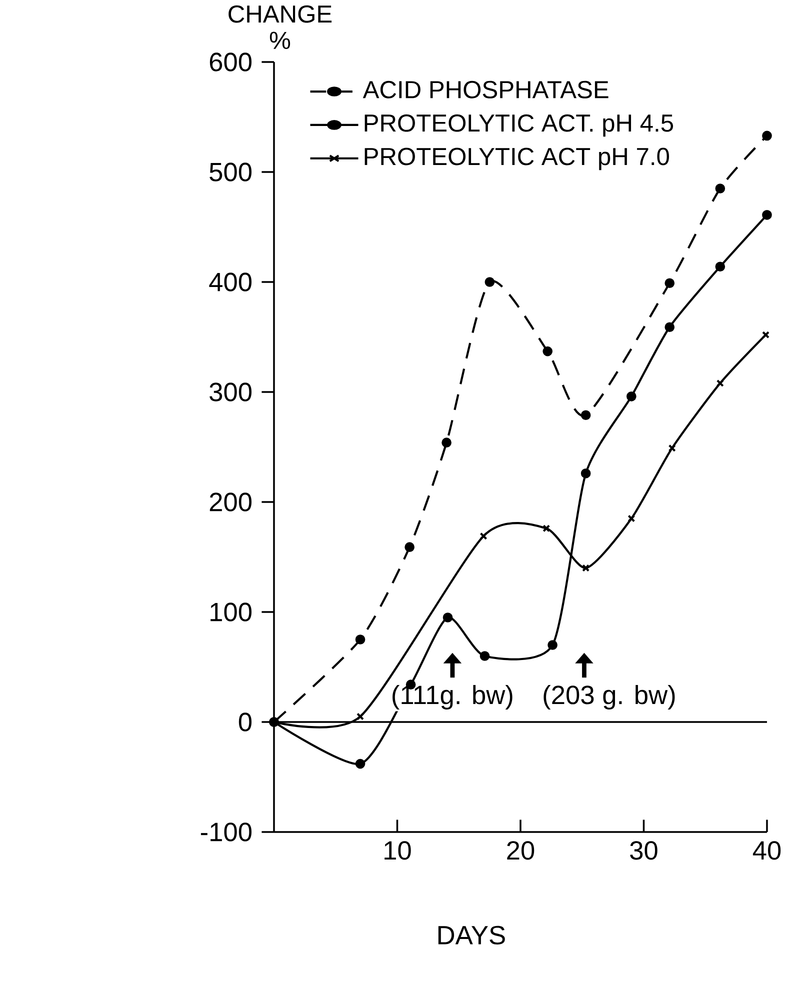 The width and height of the screenshot is (785, 1000). What do you see at coordinates (231, 172) in the screenshot?
I see `y-tick-label: 500` at bounding box center [231, 172].